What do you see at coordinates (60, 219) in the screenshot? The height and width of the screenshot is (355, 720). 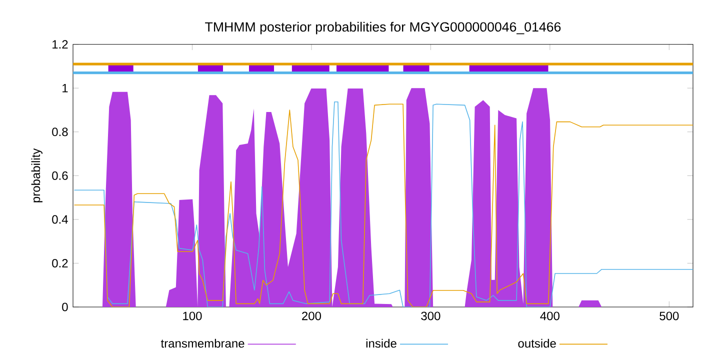 I see `y-tick-label: 0.4` at bounding box center [60, 219].